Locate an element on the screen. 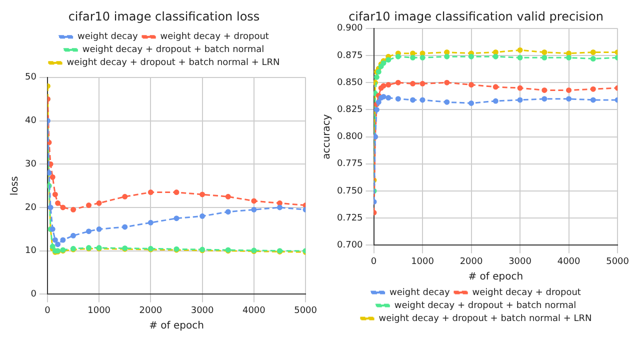 The image size is (640, 341). y-tick-label: 0.725 is located at coordinates (350, 218).